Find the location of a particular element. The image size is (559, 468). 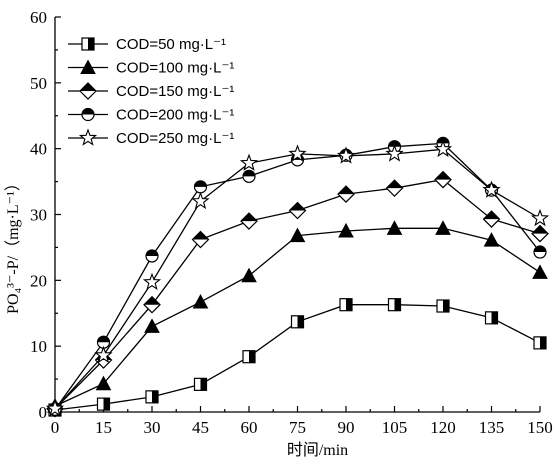

legend-item: COD=200 mg·L⁻¹ is located at coordinates (151, 115).